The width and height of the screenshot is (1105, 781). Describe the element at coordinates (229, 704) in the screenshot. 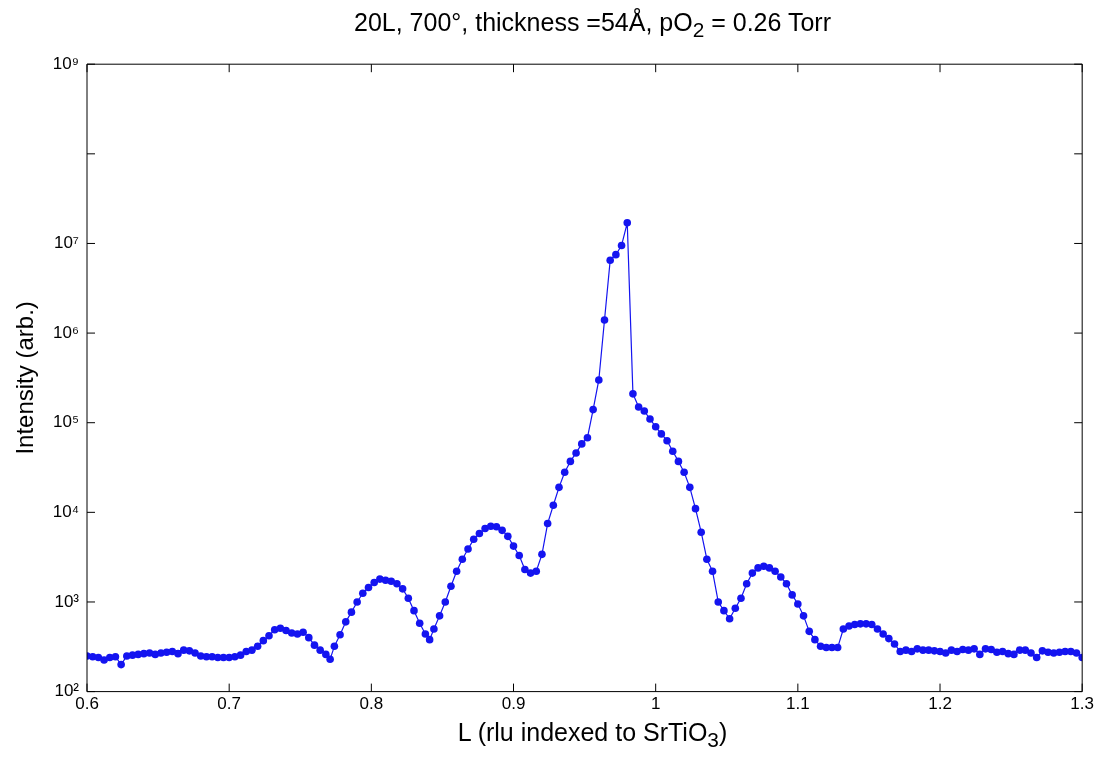

I see `x-tick-label: 0.7` at that location.